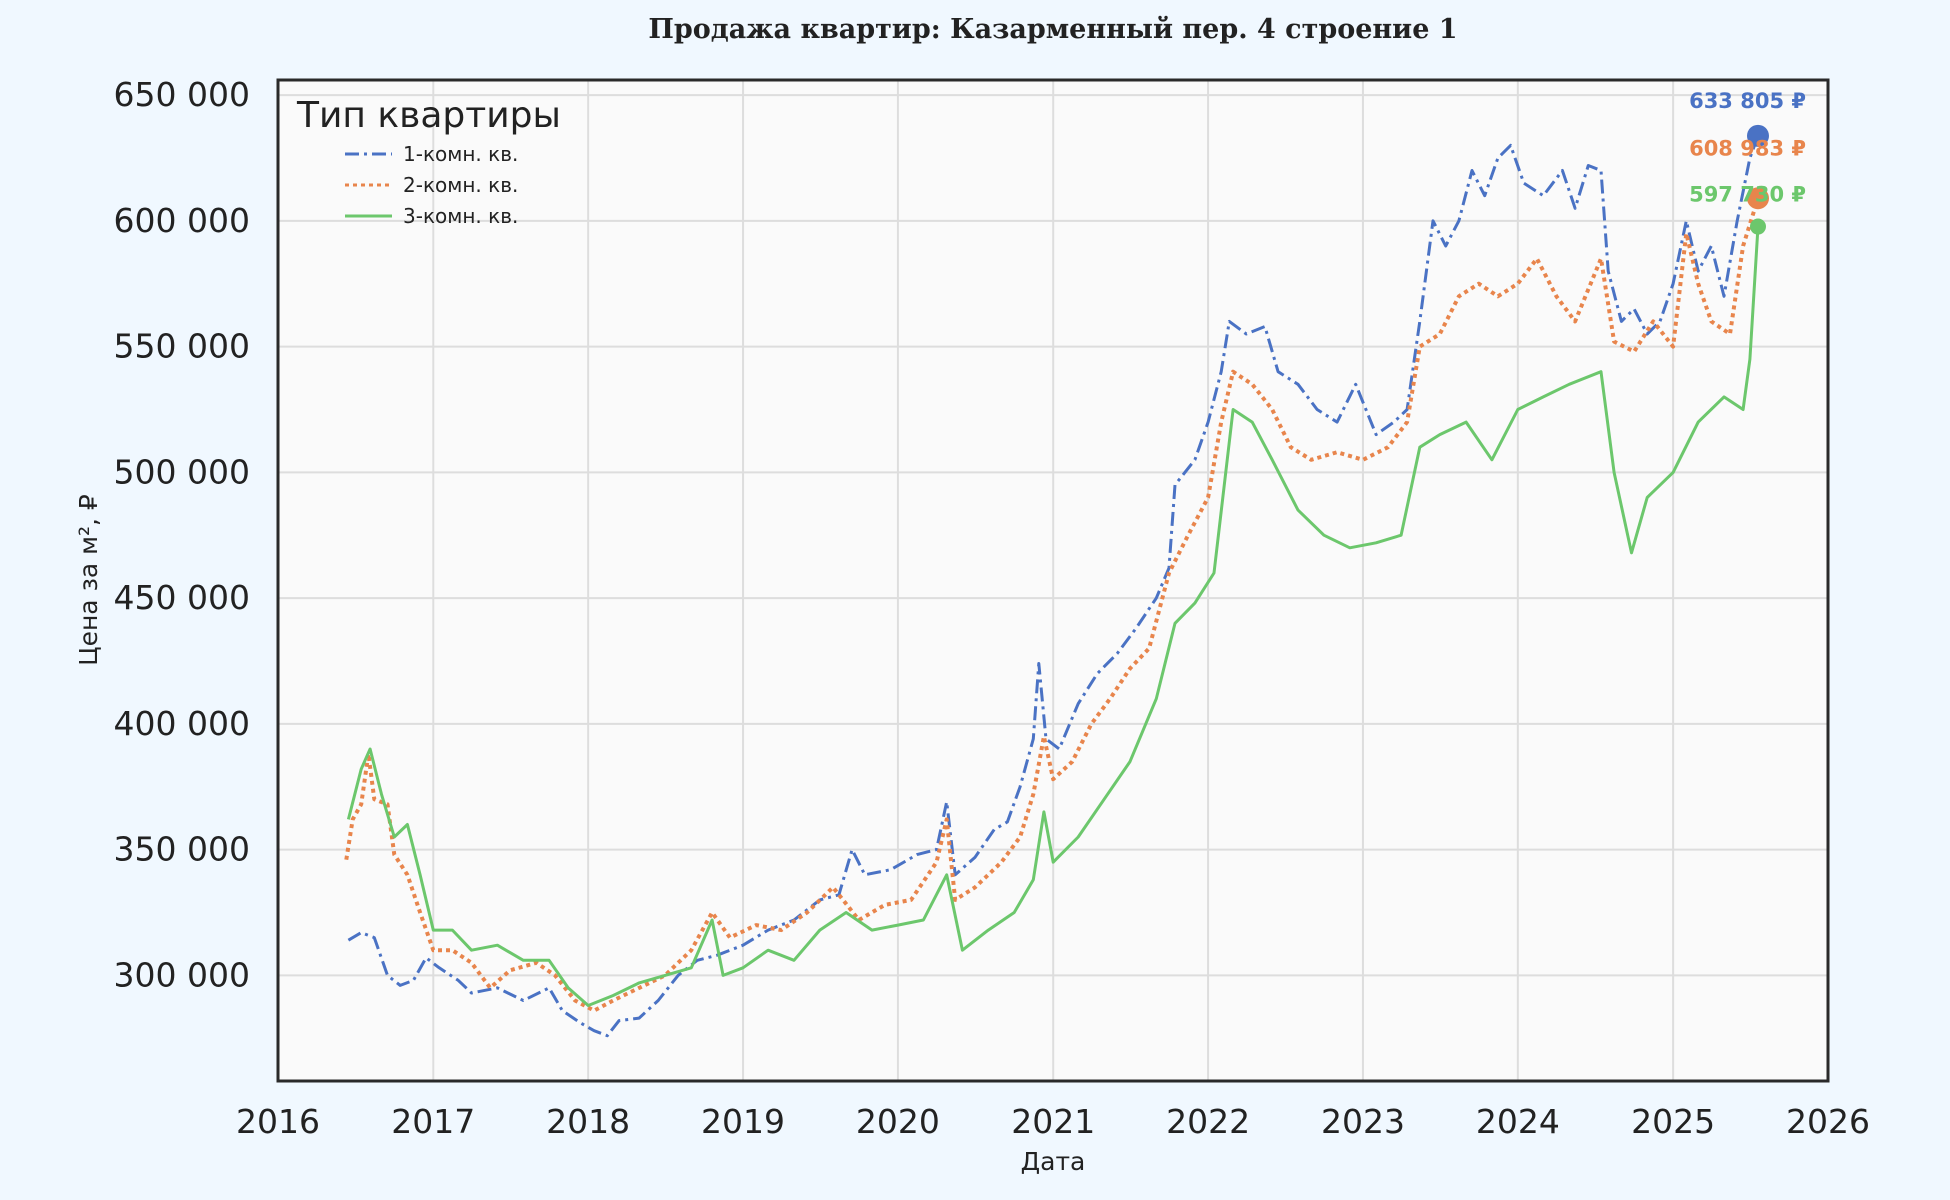 The width and height of the screenshot is (1950, 1200). Describe the element at coordinates (460, 185) in the screenshot. I see `legend-label-2: 2-комн. кв.` at that location.